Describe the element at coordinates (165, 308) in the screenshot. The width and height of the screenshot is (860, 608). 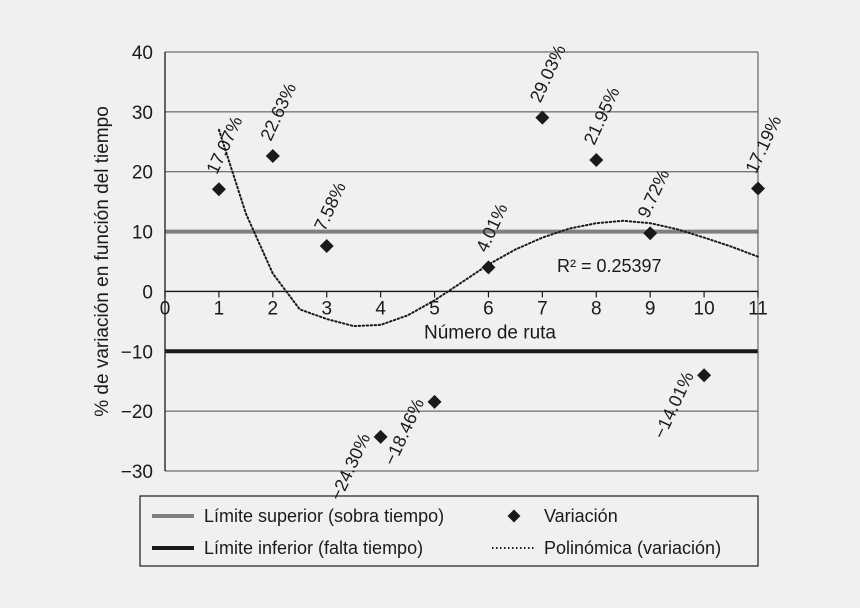
I see `x-tick-label: 0` at that location.